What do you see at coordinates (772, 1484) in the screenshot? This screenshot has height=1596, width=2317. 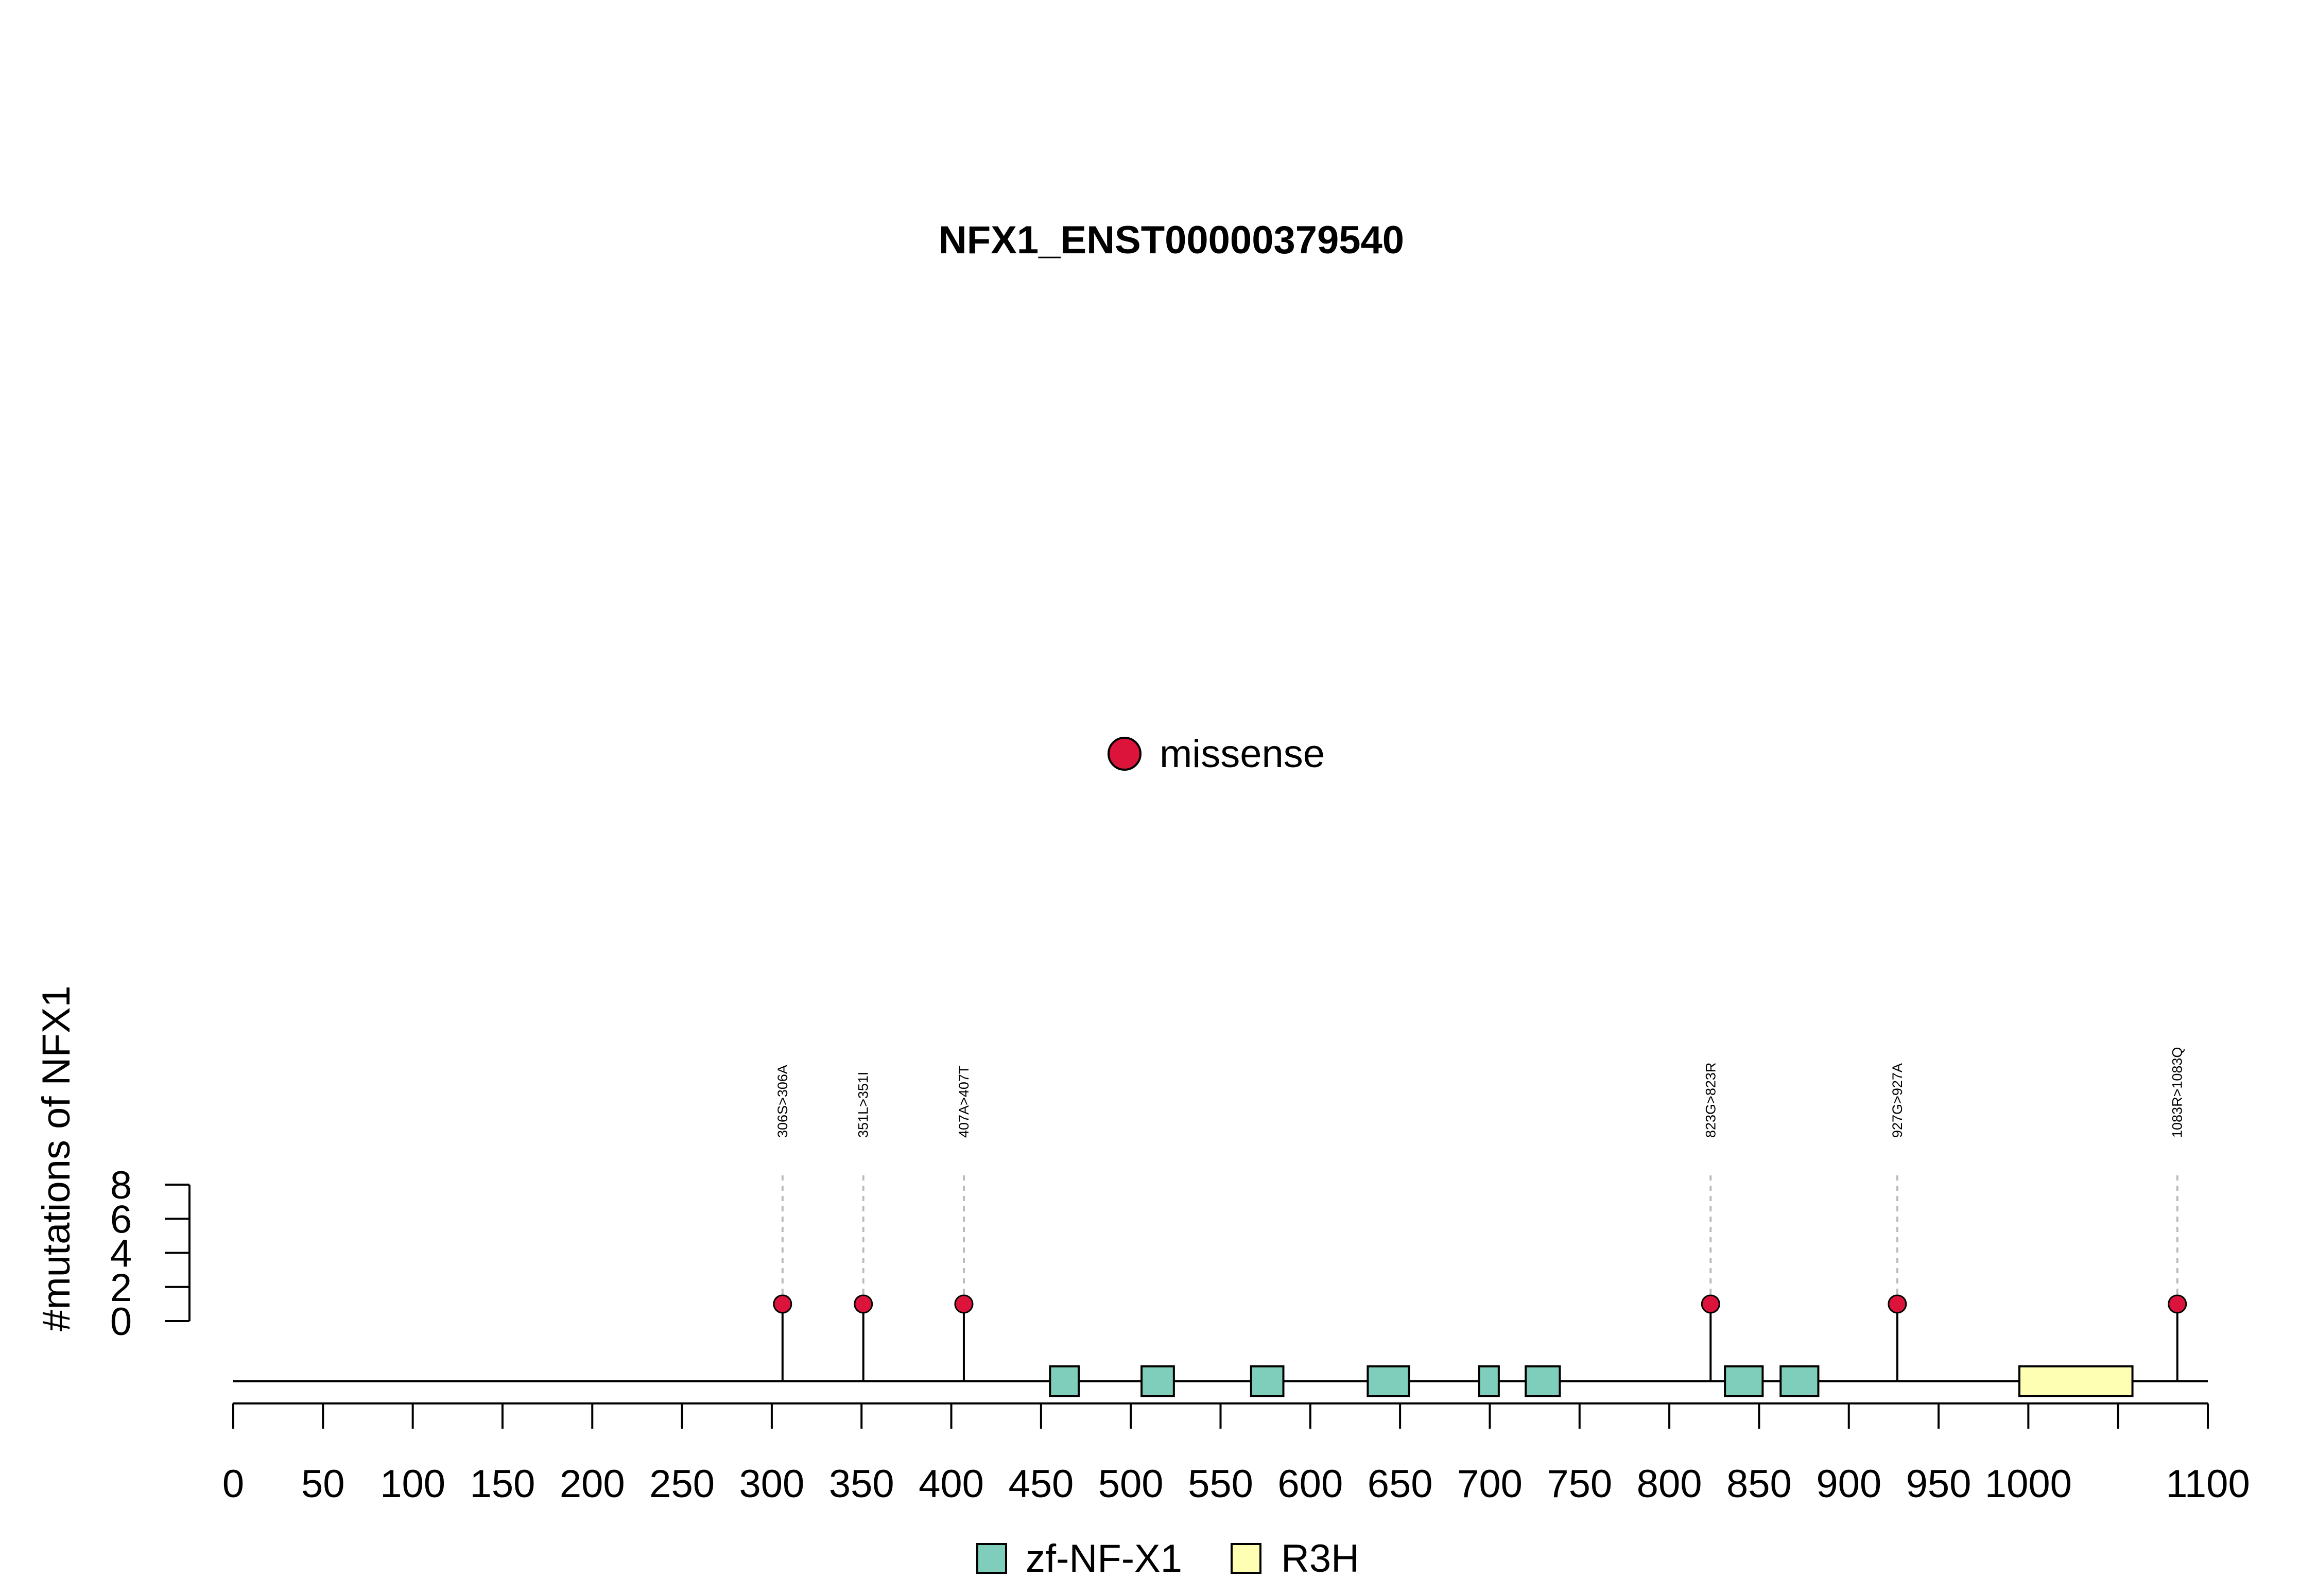 I see `x-tick-label: 300` at bounding box center [772, 1484].